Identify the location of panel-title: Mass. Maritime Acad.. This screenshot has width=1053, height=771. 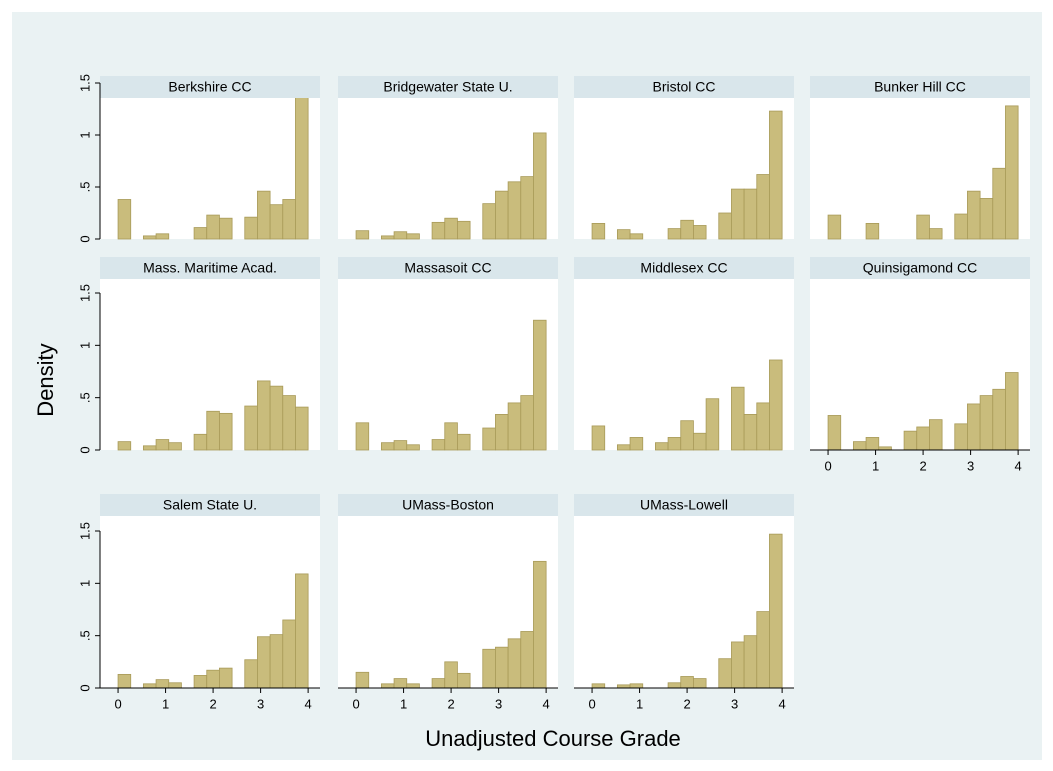
(210, 268).